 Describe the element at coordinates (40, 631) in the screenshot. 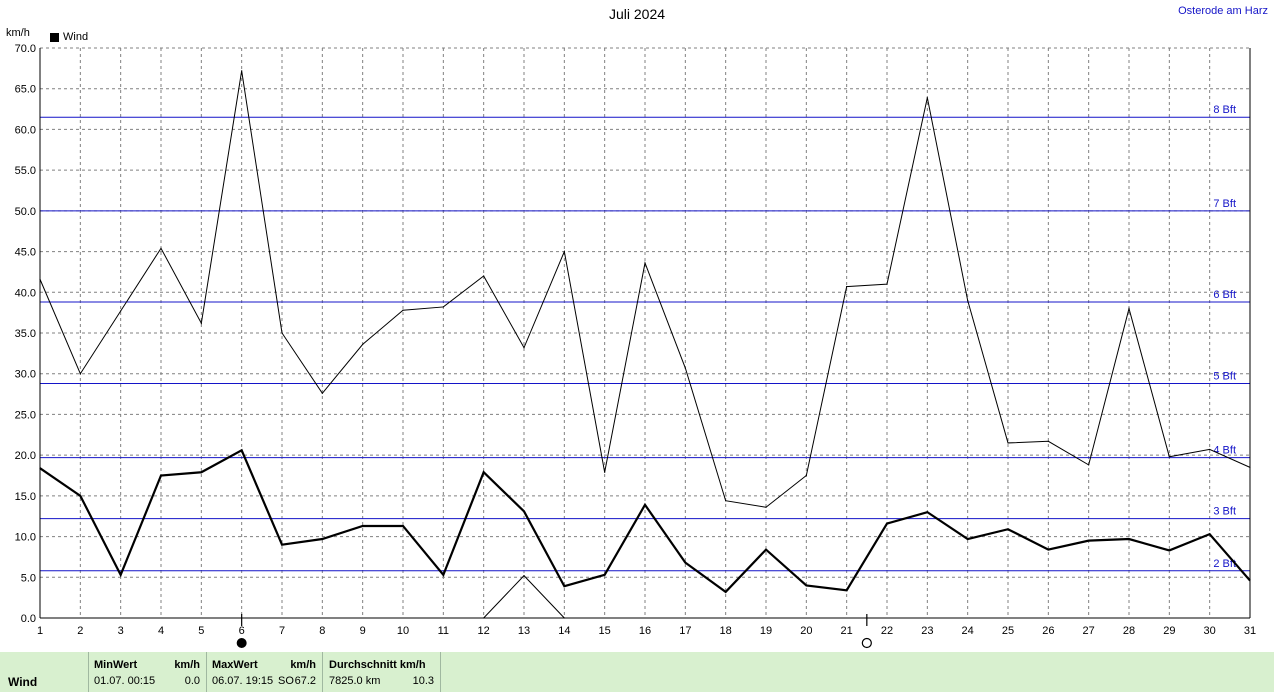

I see `x-tick-label: 1` at that location.